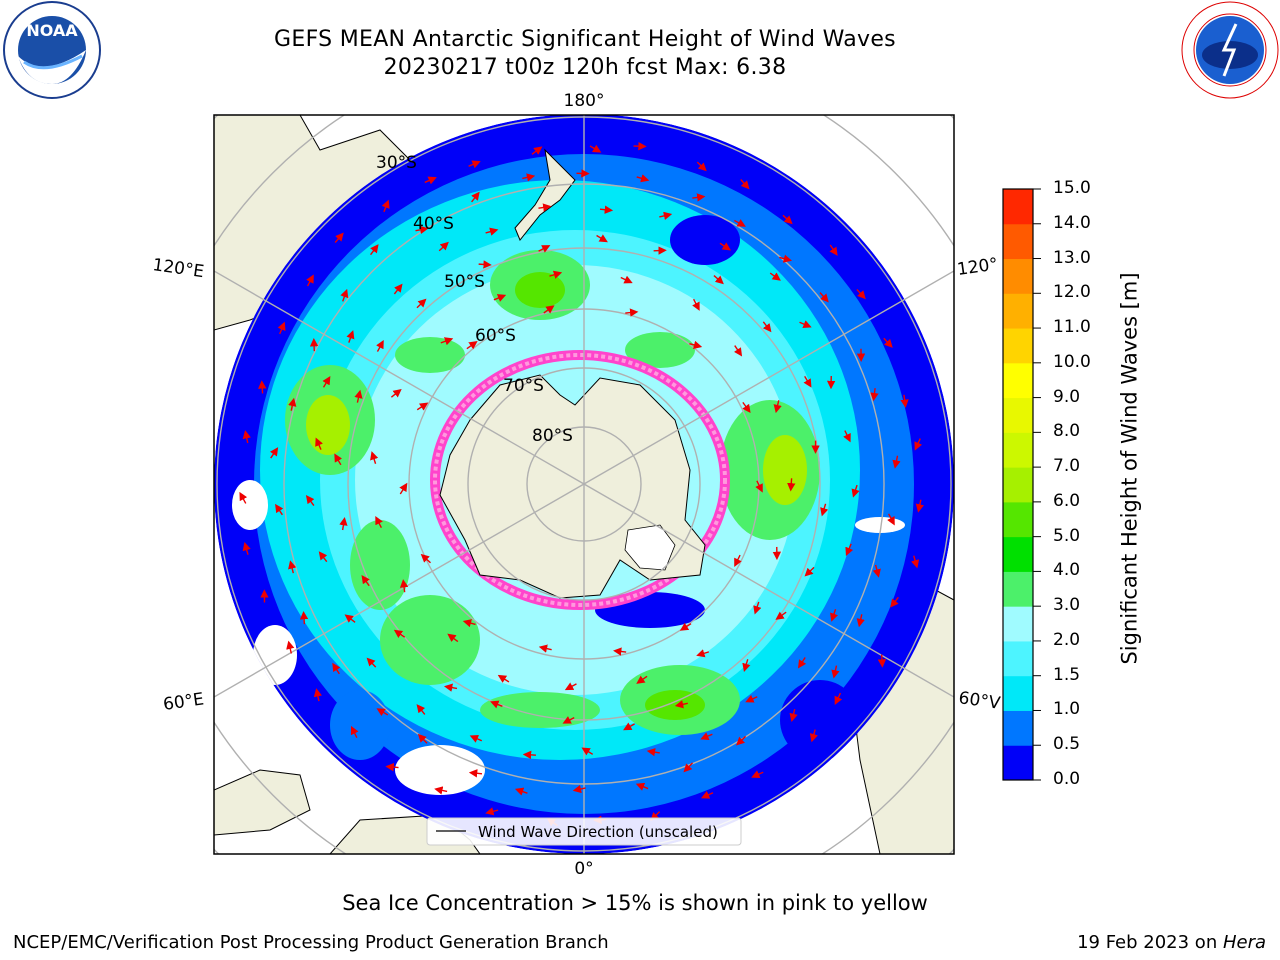  What do you see at coordinates (1072, 188) in the screenshot?
I see `colorbar-tick-label: 15.0` at bounding box center [1072, 188].